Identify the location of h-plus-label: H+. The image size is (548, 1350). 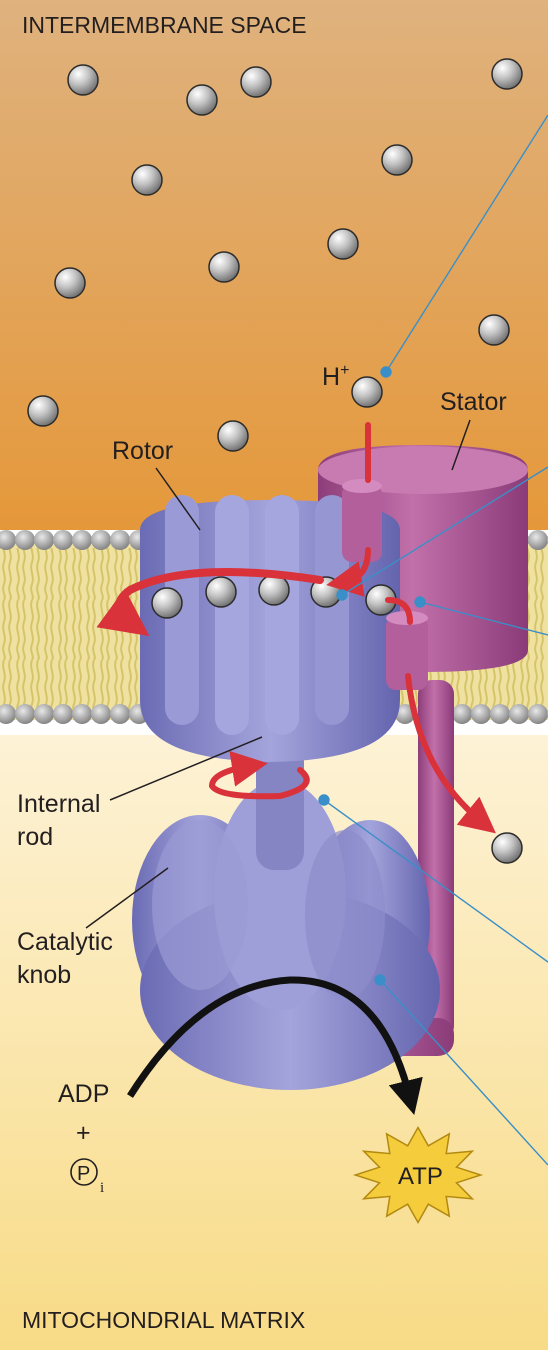
(335, 376).